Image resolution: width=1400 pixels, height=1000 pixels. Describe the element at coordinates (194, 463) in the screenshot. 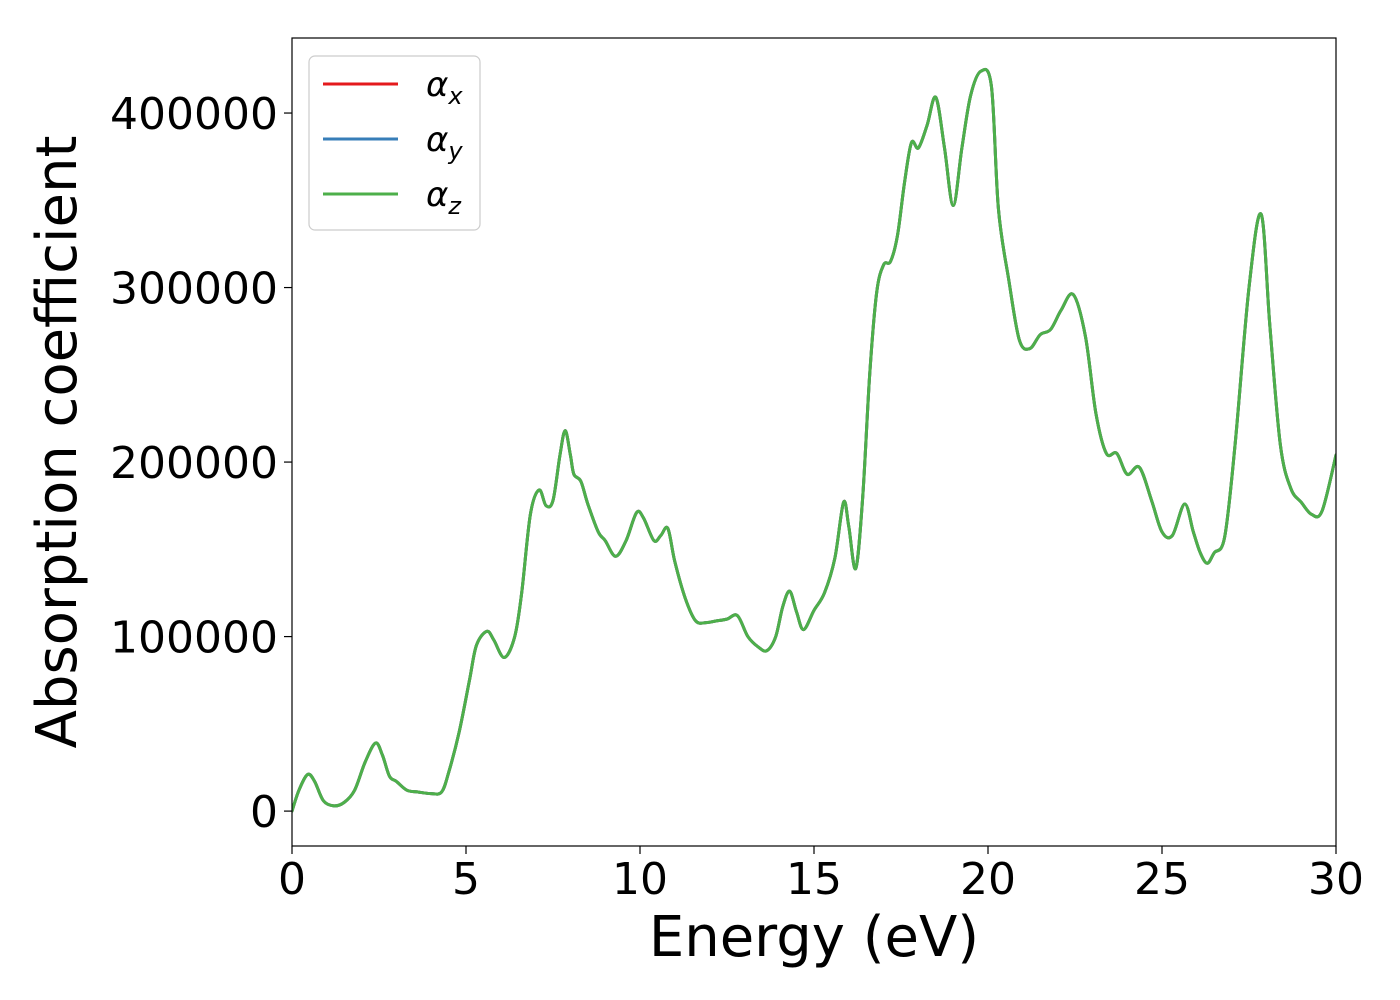

I see `y-tick-label: 200000` at that location.